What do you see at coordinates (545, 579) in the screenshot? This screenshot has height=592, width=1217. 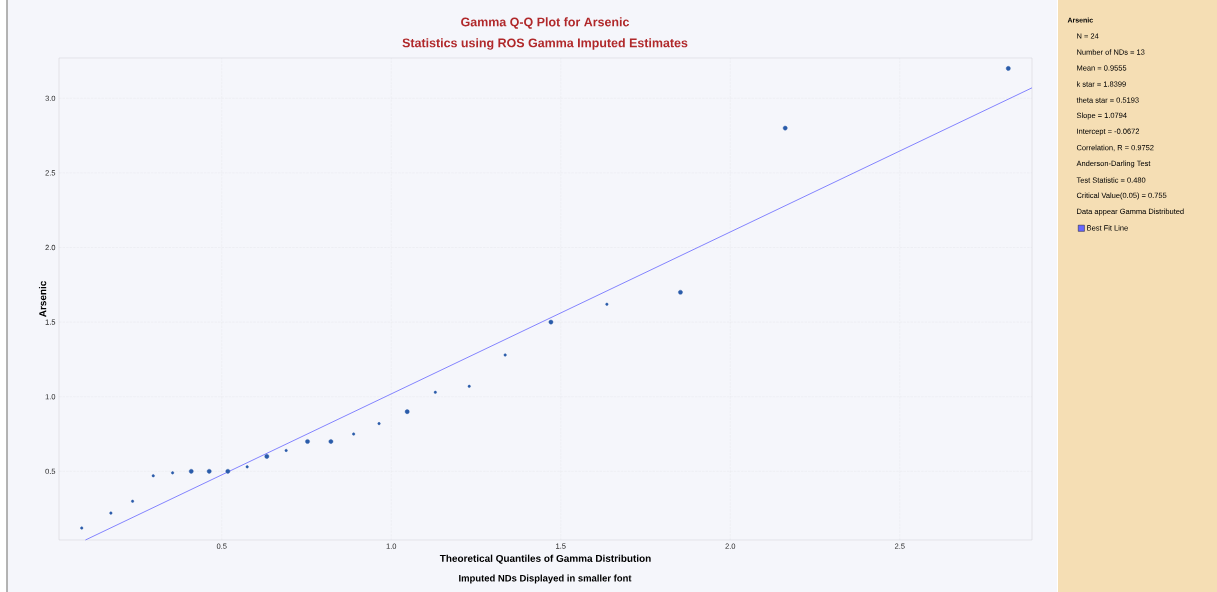 I see `text: Imputed NDs Displayed in smaller font` at bounding box center [545, 579].